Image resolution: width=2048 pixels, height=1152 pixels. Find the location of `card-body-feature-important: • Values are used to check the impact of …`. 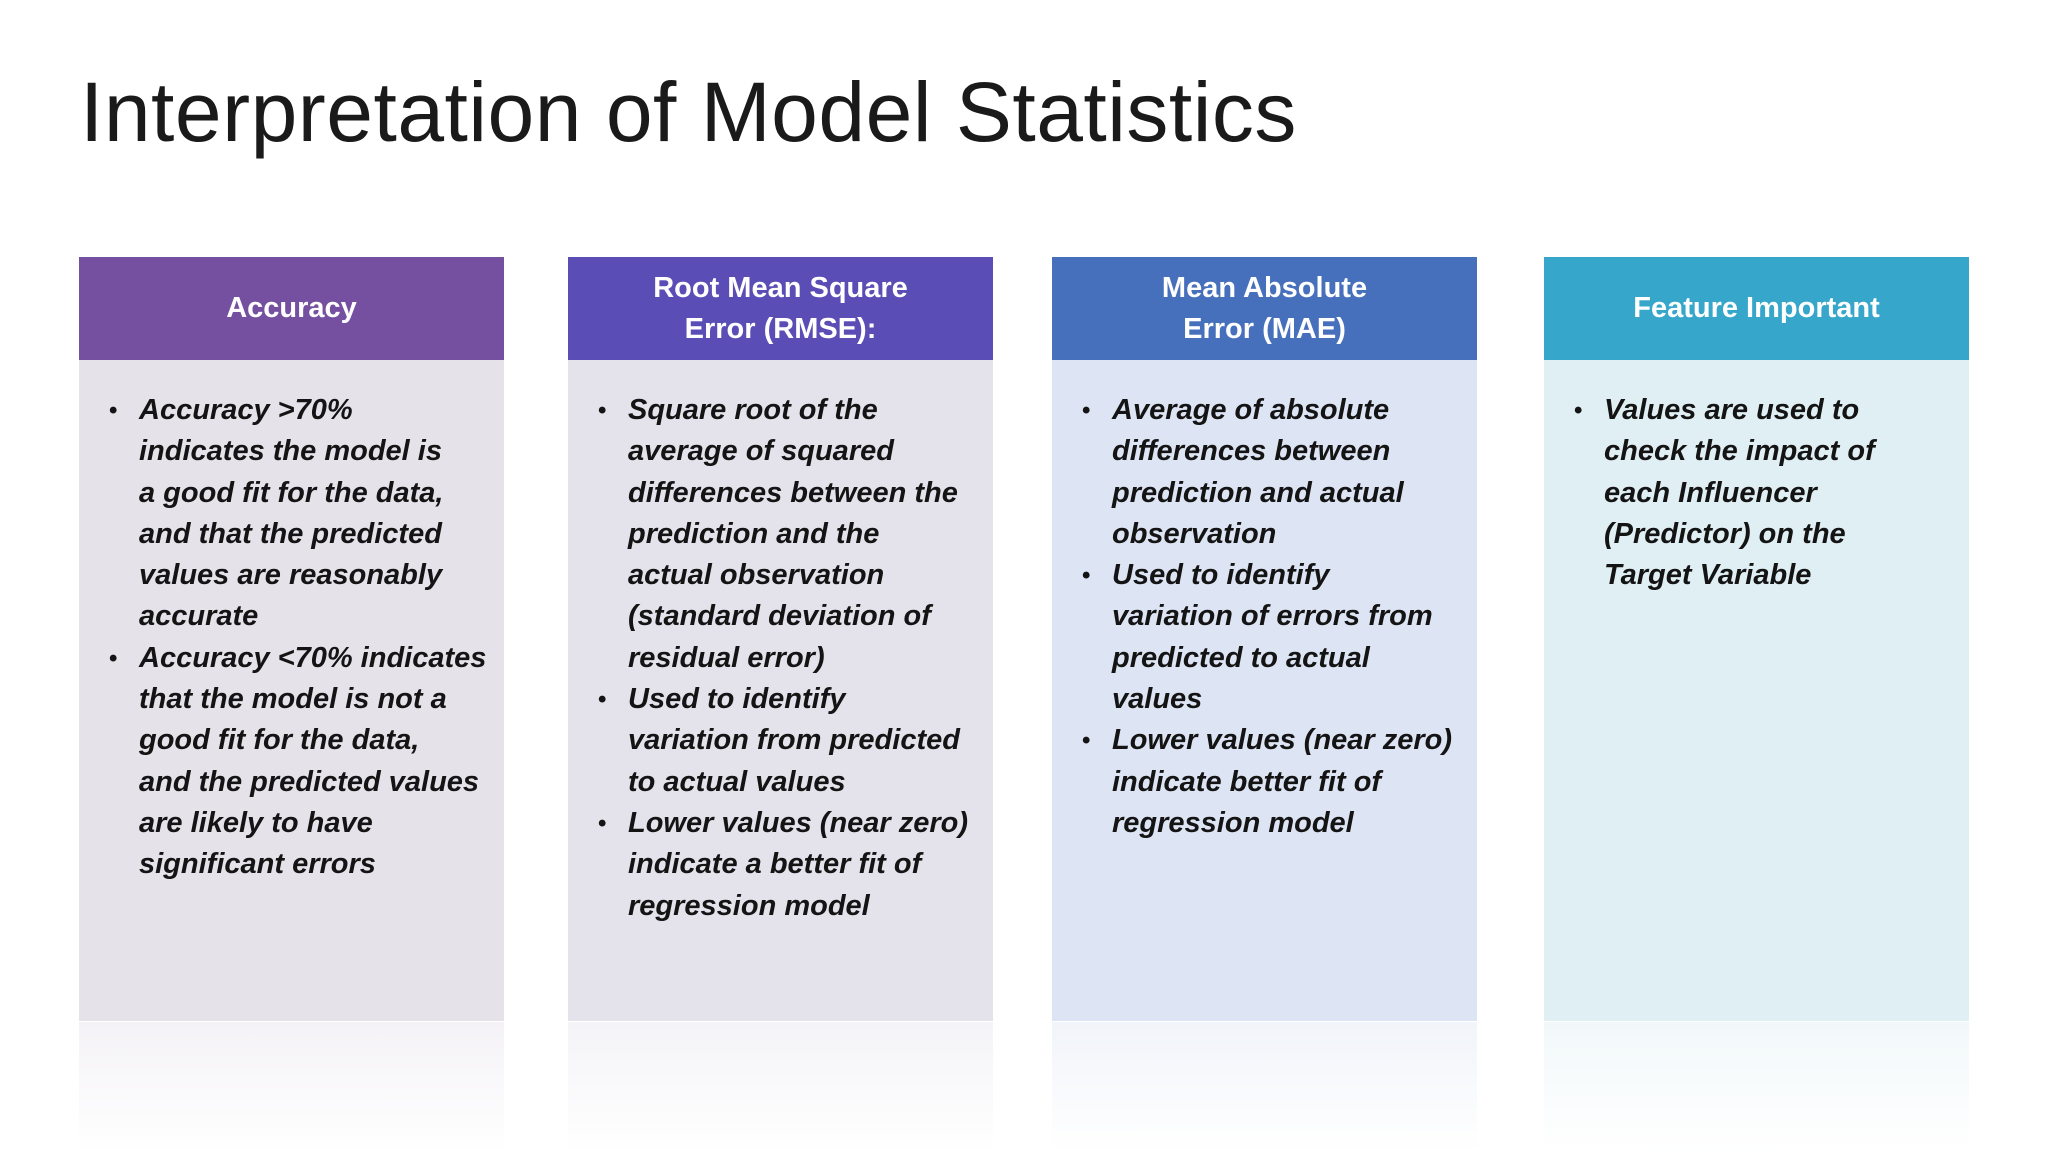

card-body-feature-important: • Values are used to check the impact of … is located at coordinates (1756, 690).